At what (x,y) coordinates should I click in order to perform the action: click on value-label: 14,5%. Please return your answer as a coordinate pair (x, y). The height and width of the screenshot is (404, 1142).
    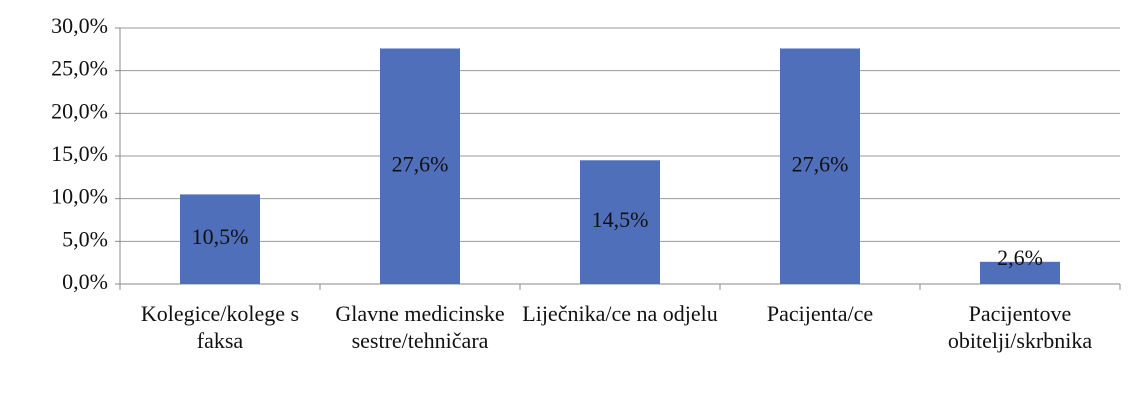
    Looking at the image, I should click on (620, 219).